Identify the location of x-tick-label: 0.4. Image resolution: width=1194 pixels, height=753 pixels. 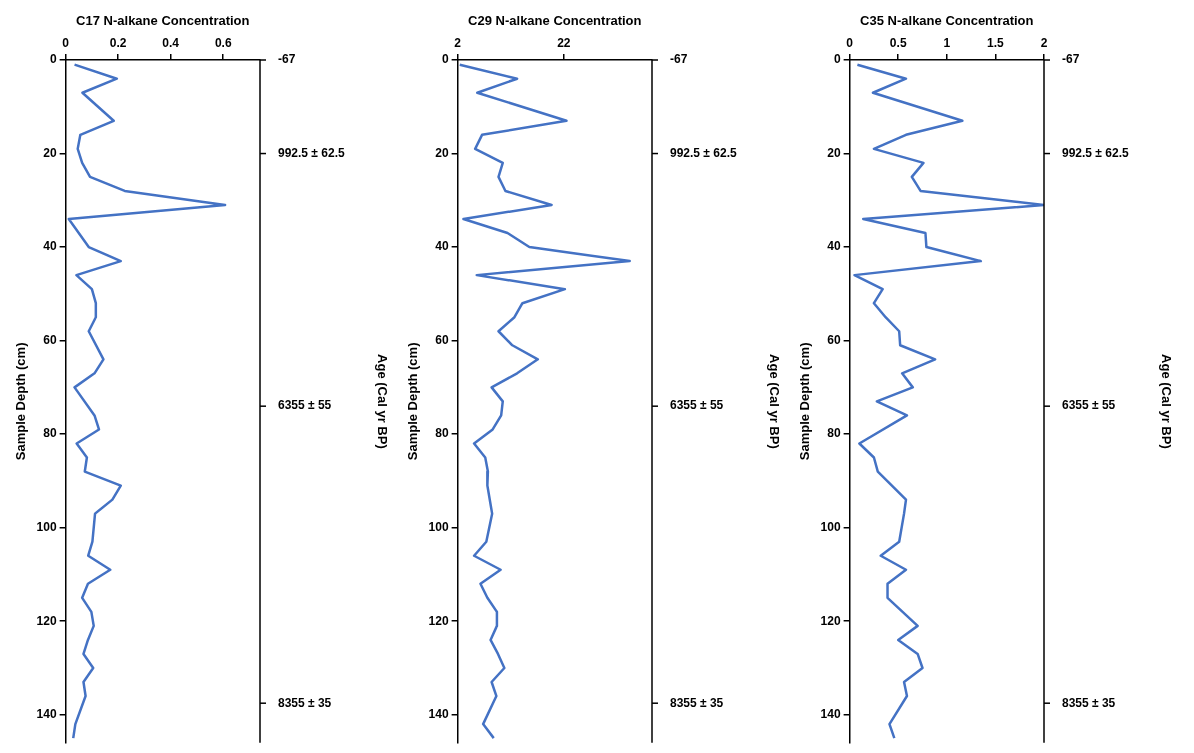
(171, 43).